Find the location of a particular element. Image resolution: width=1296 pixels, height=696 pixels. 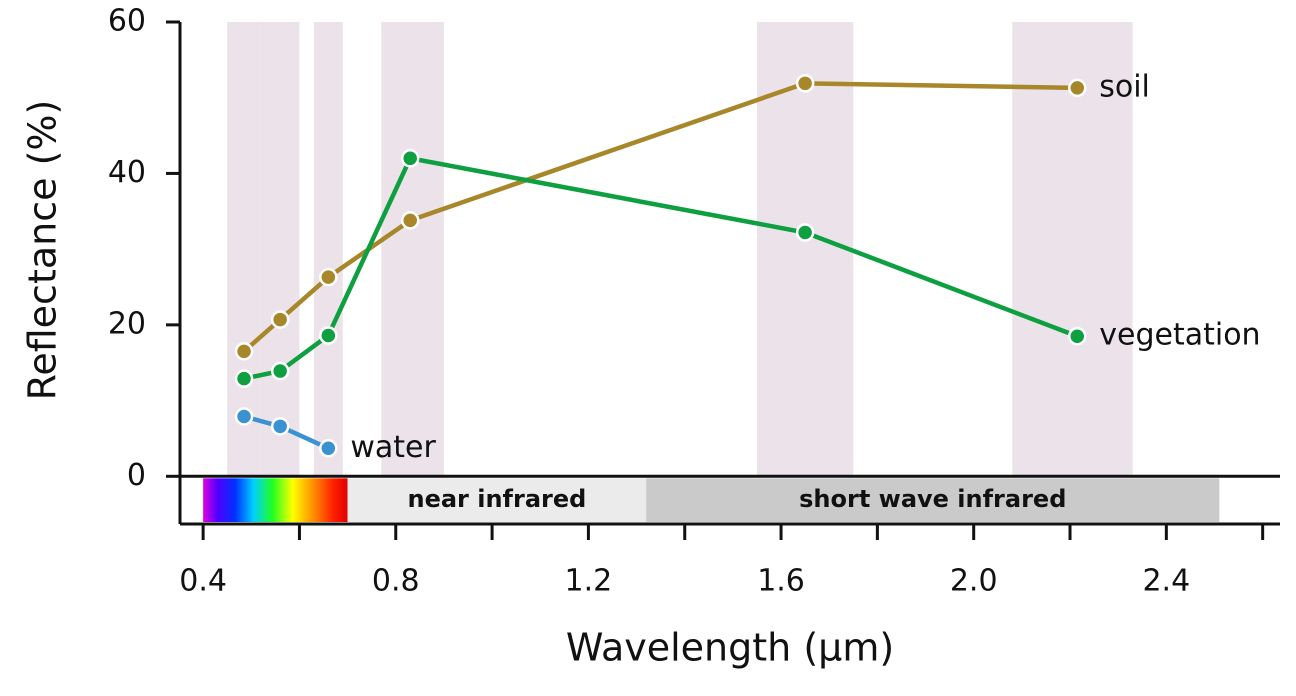

x-tick-label: 2.0 is located at coordinates (974, 581).